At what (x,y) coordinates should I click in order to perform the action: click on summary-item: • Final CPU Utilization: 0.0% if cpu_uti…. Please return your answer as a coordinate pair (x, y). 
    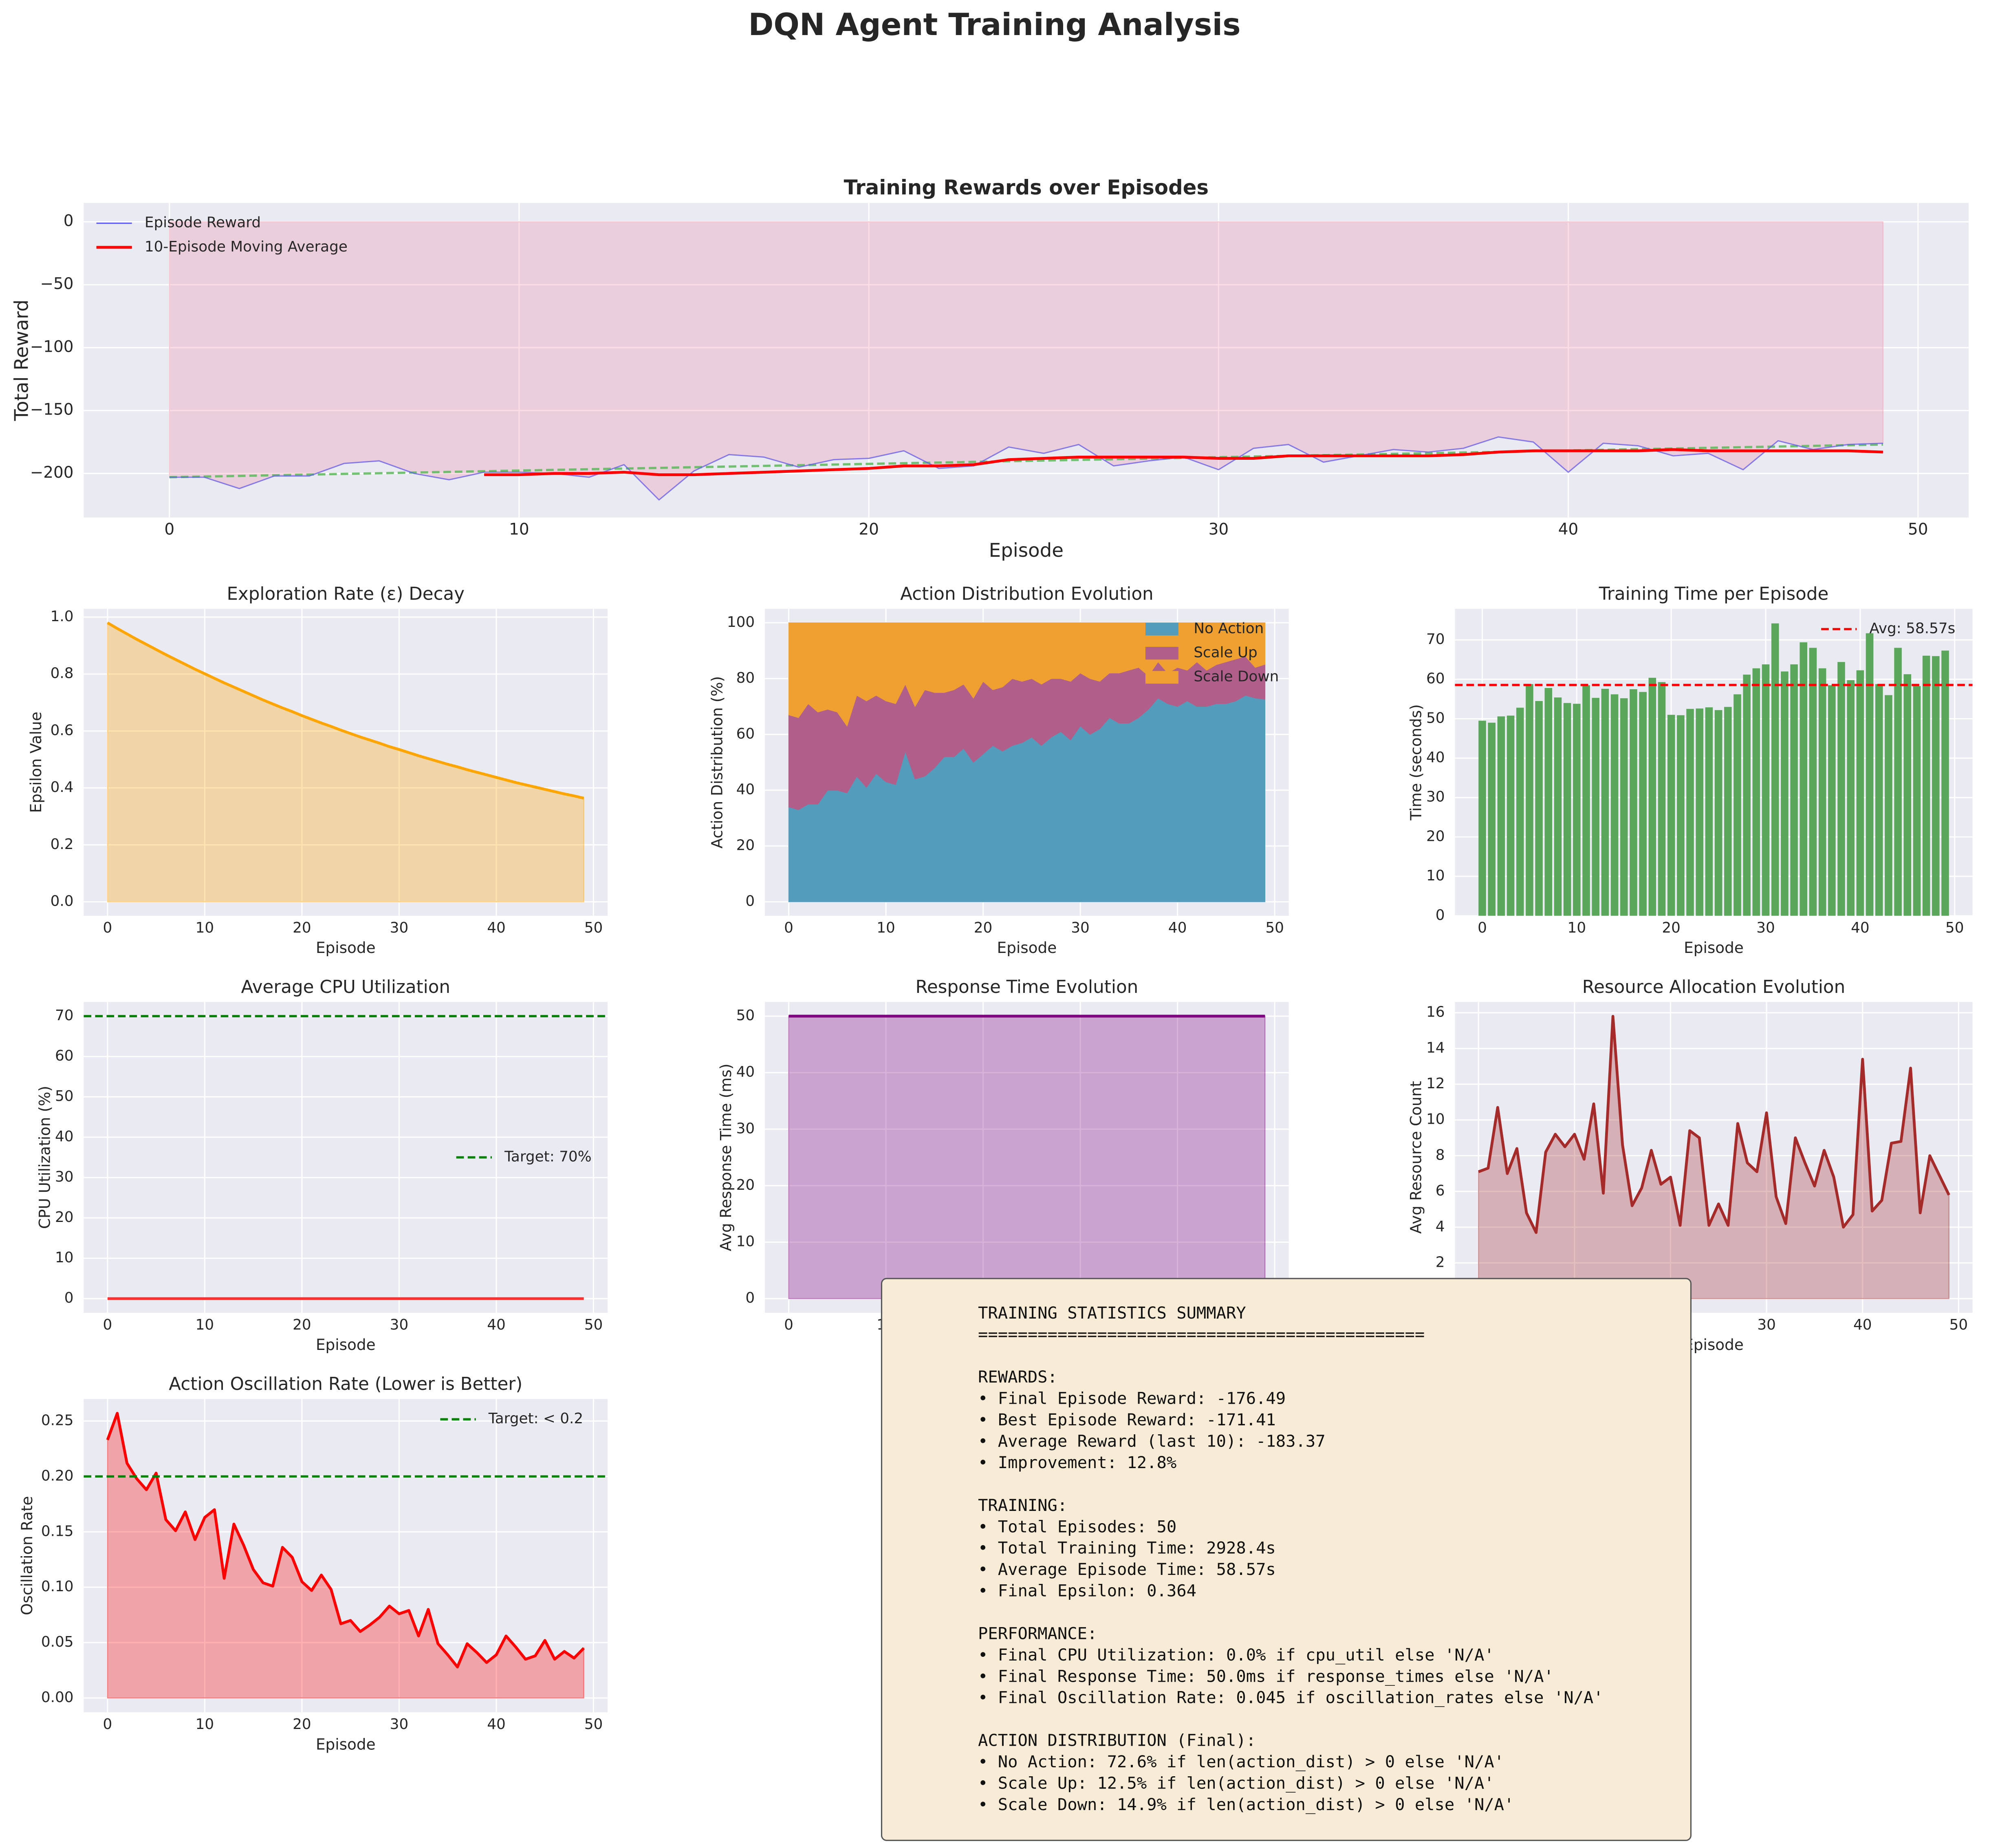
    Looking at the image, I should click on (1236, 1655).